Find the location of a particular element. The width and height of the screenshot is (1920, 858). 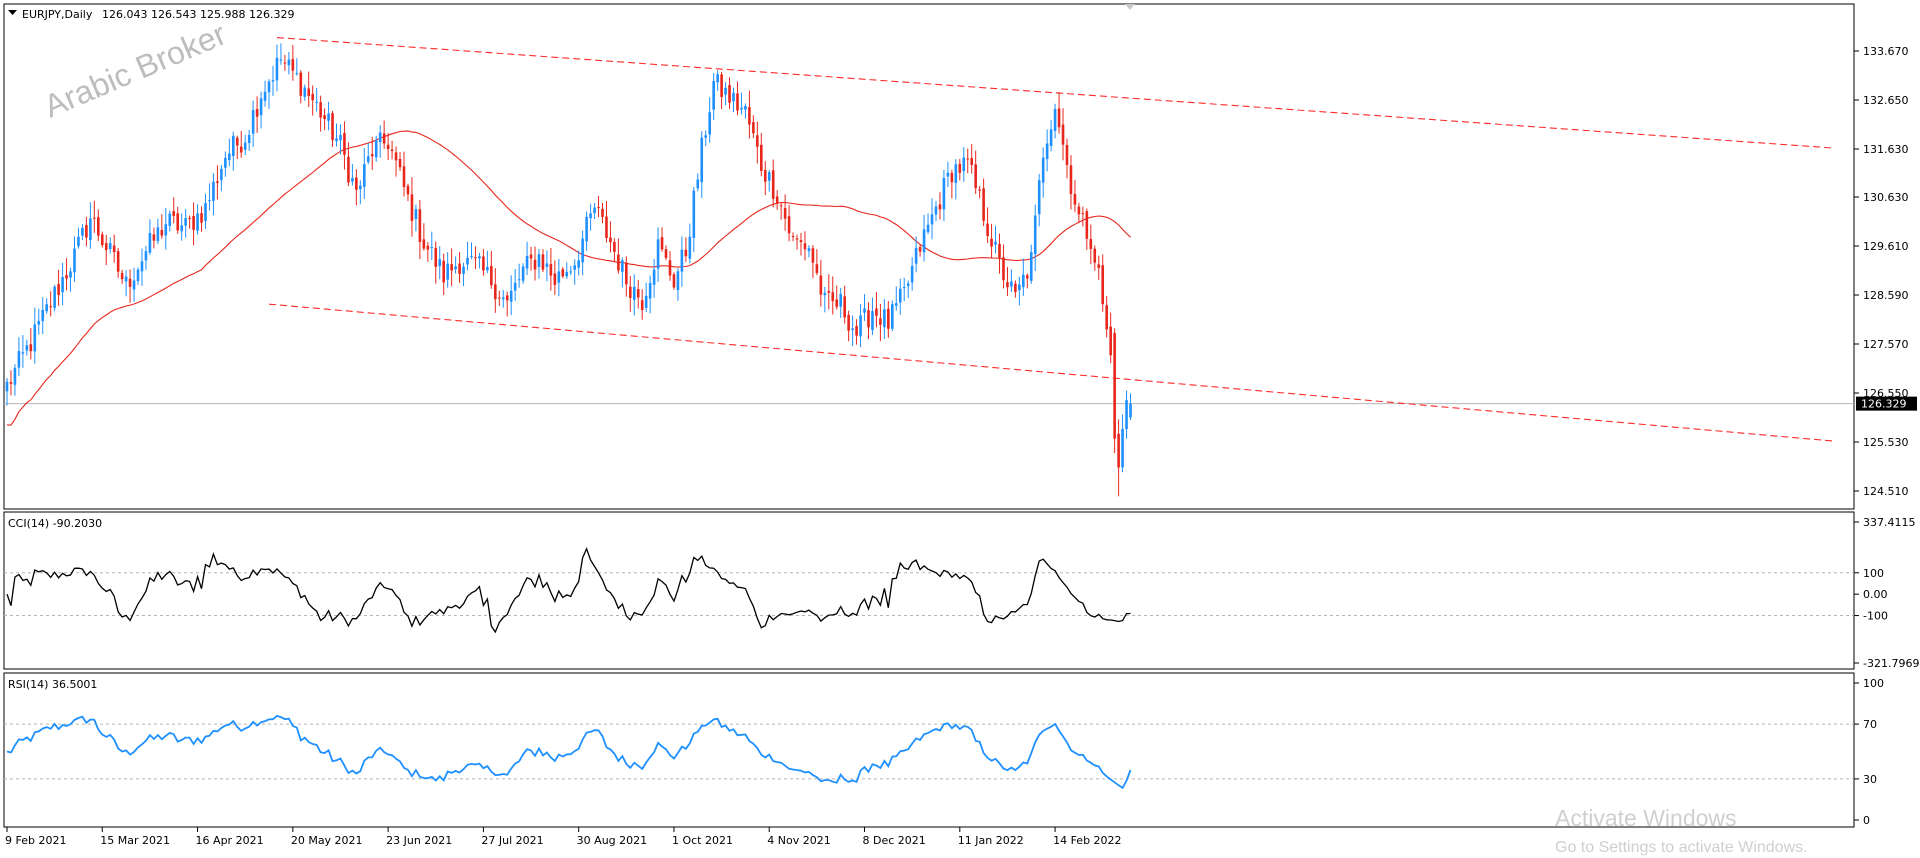

price-axis-label: 131.630 is located at coordinates (1886, 149).